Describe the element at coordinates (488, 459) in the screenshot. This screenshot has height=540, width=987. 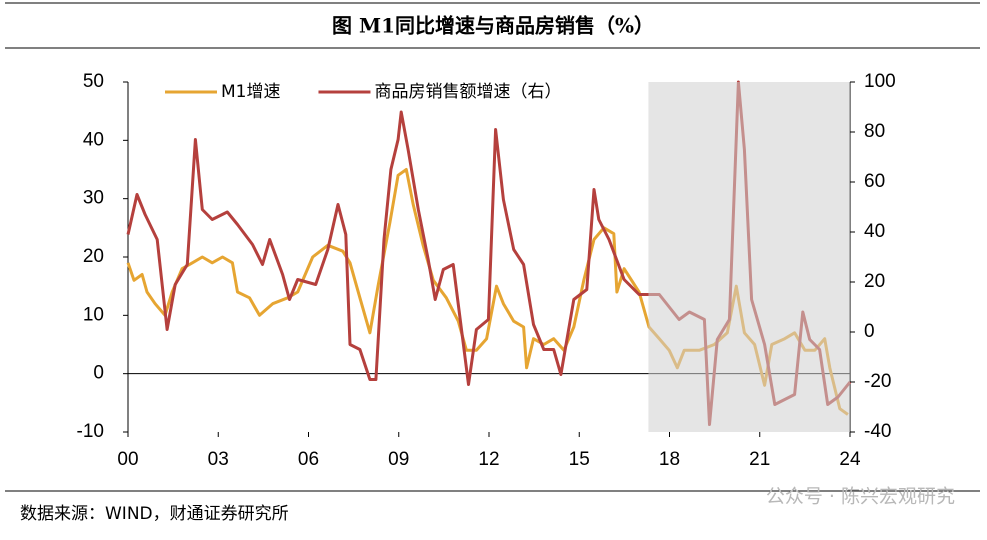
I see `x-tick-label: 12` at that location.